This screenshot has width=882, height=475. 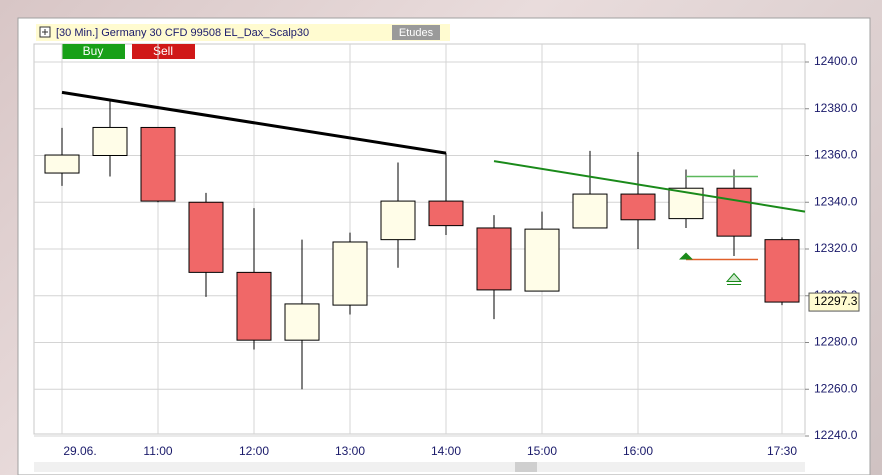 I want to click on buy-button, so click(x=93, y=51).